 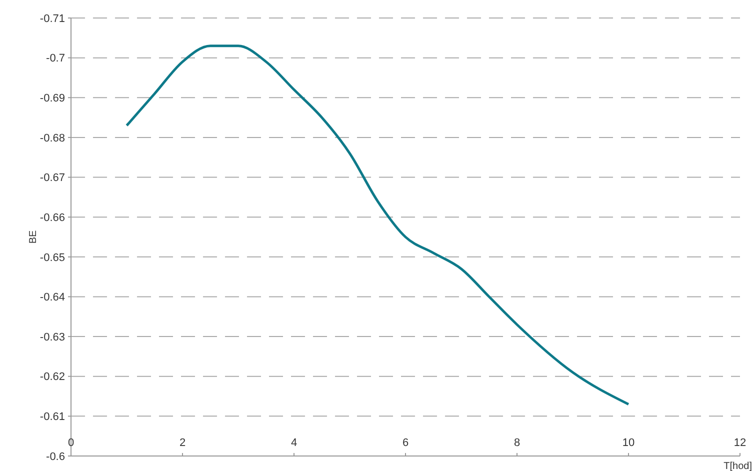 What do you see at coordinates (55, 58) in the screenshot?
I see `y-tick-label: -0.7` at bounding box center [55, 58].